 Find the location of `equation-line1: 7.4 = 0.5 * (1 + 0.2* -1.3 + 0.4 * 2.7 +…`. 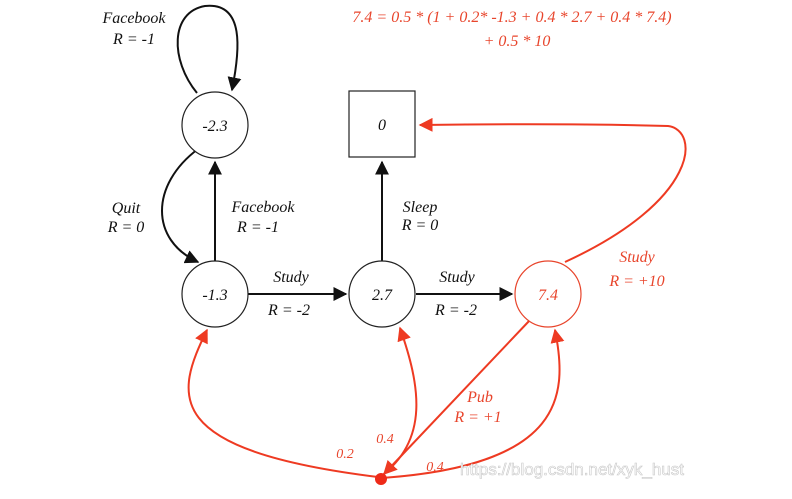

equation-line1: 7.4 = 0.5 * (1 + 0.2* -1.3 + 0.4 * 2.7 +… is located at coordinates (511, 17).